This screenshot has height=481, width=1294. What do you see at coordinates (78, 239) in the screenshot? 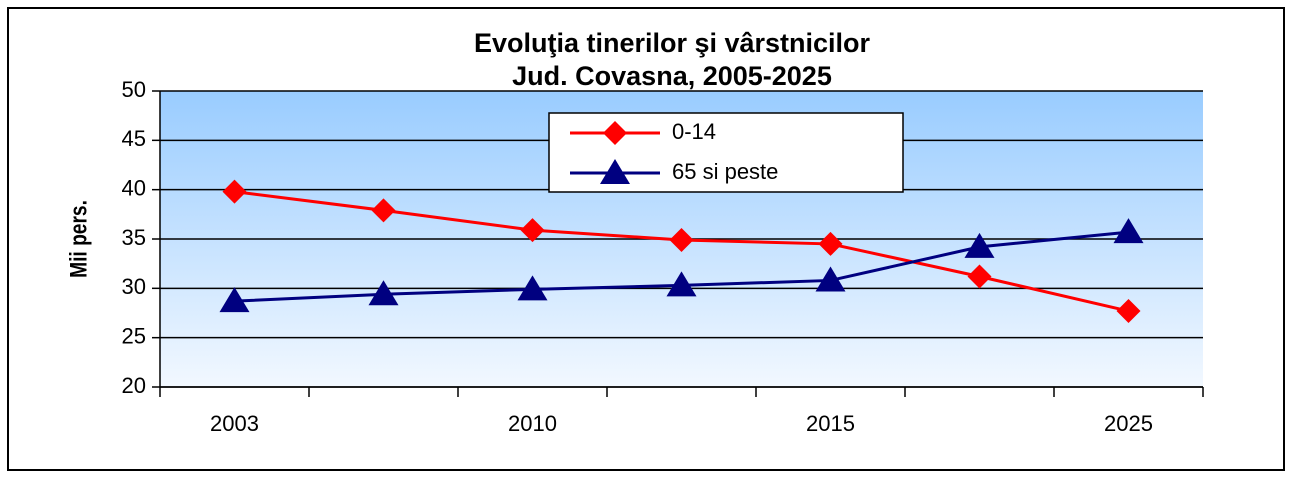
I see `y-axis-label: Mii pers.` at bounding box center [78, 239].